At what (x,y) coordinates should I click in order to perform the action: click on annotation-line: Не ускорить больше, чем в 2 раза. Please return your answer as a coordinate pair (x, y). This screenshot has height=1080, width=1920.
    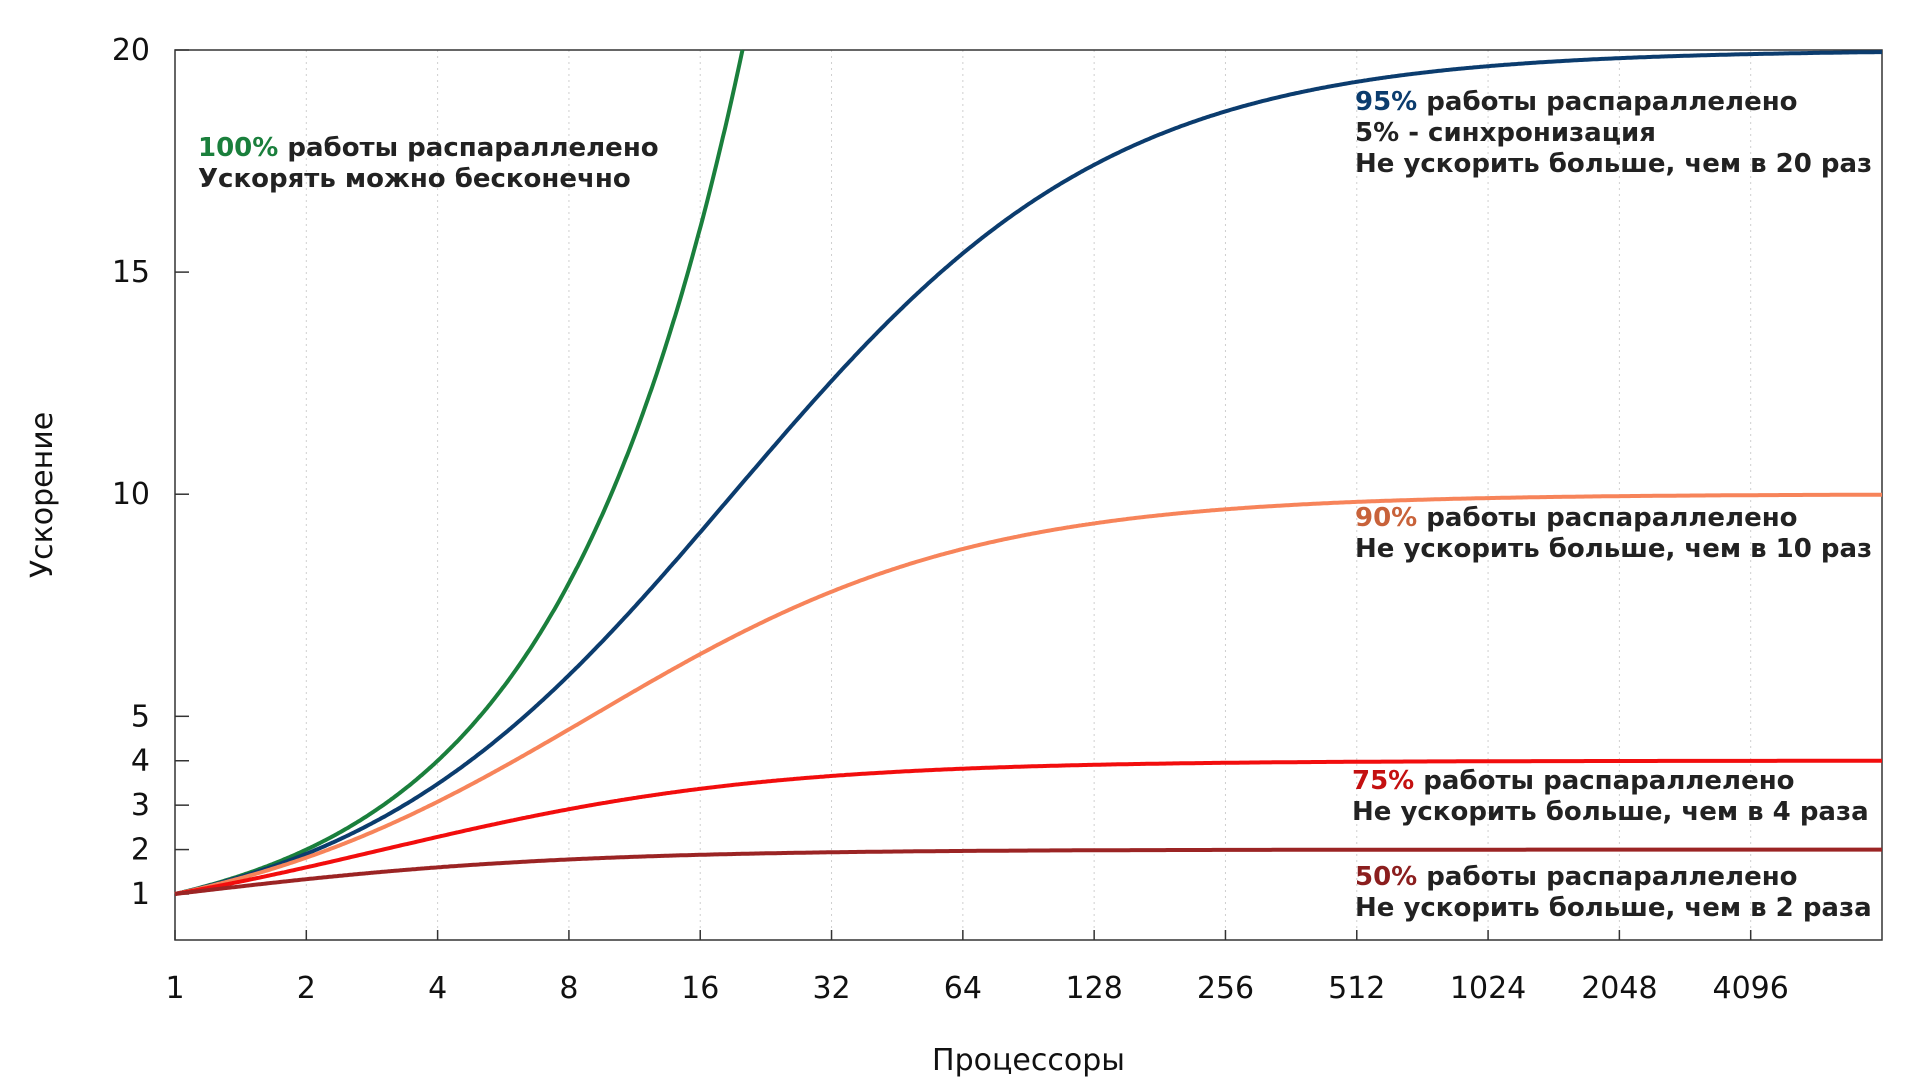
    Looking at the image, I should click on (1613, 908).